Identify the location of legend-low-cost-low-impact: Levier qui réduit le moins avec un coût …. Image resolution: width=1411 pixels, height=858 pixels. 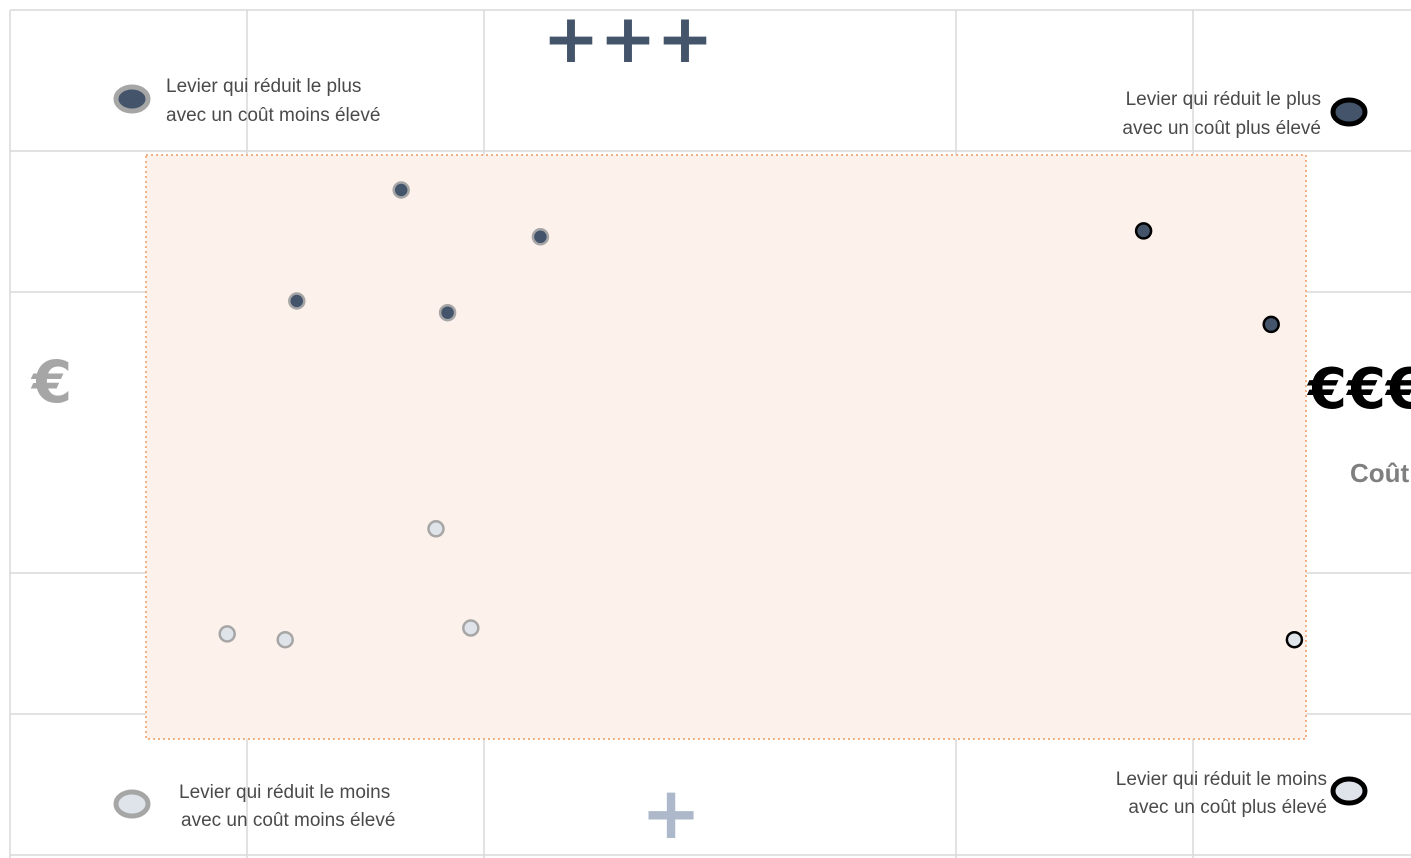
(254, 806).